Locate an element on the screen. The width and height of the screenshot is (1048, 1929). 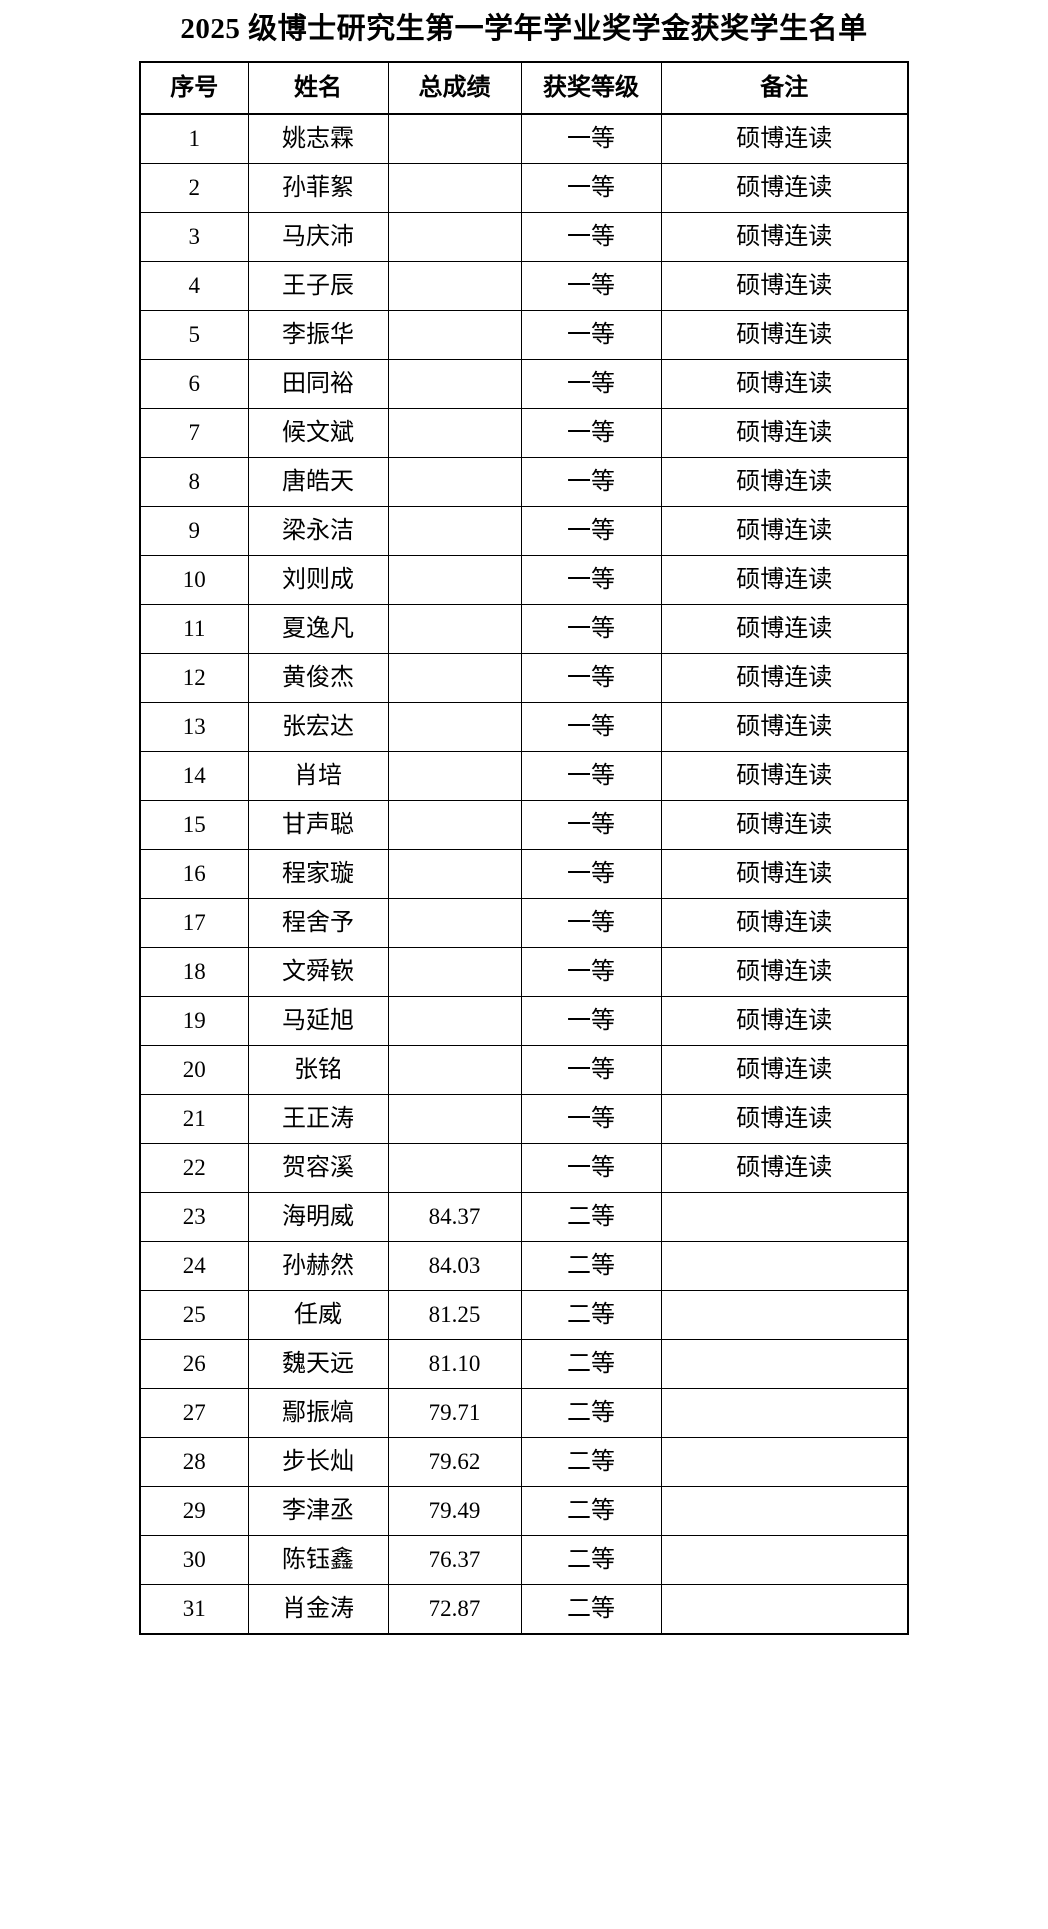
cell-name: 田同裕 is located at coordinates (318, 384).